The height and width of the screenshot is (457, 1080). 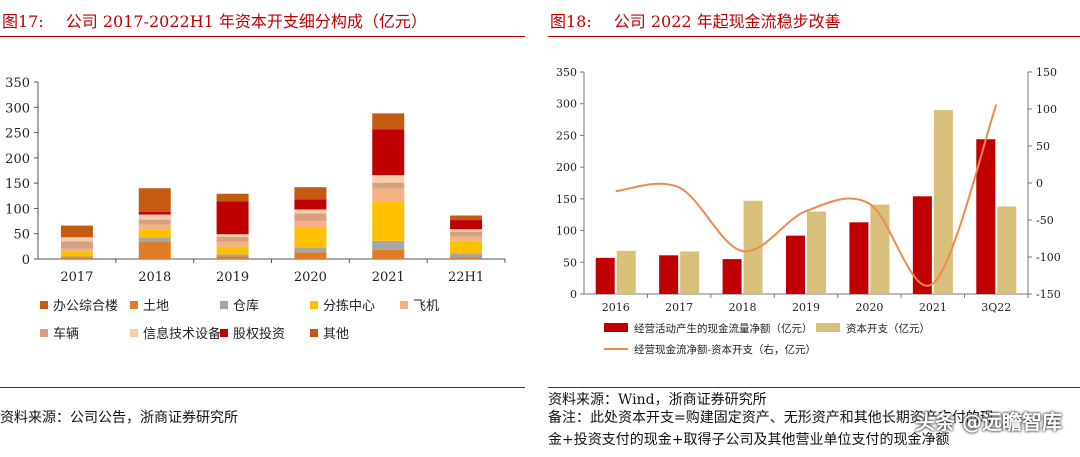 What do you see at coordinates (828, 327) in the screenshot?
I see `right-legend-swatch-capex` at bounding box center [828, 327].